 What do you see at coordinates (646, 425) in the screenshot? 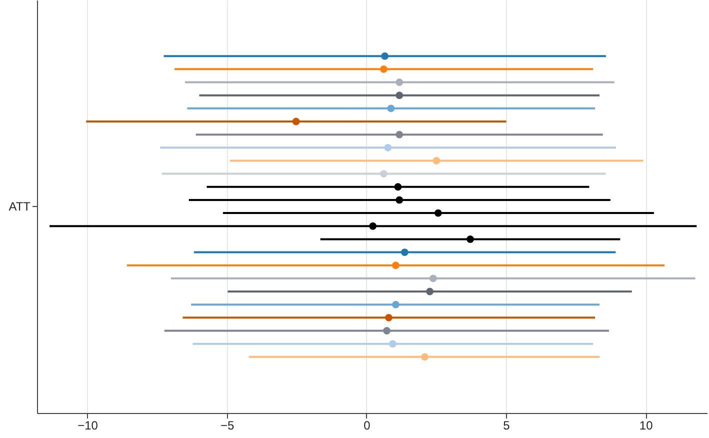
I see `x-tick-label: 10` at bounding box center [646, 425].